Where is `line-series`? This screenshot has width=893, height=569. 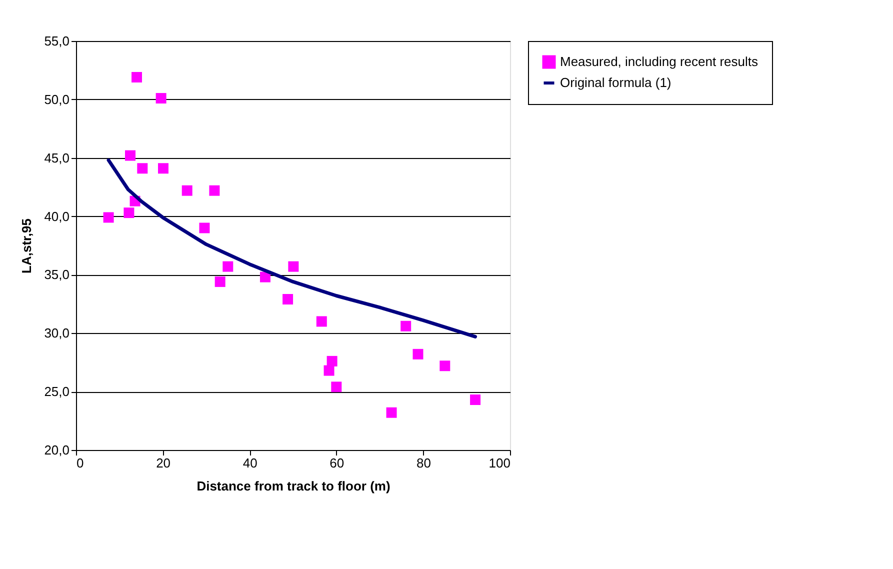 line-series is located at coordinates (292, 248).